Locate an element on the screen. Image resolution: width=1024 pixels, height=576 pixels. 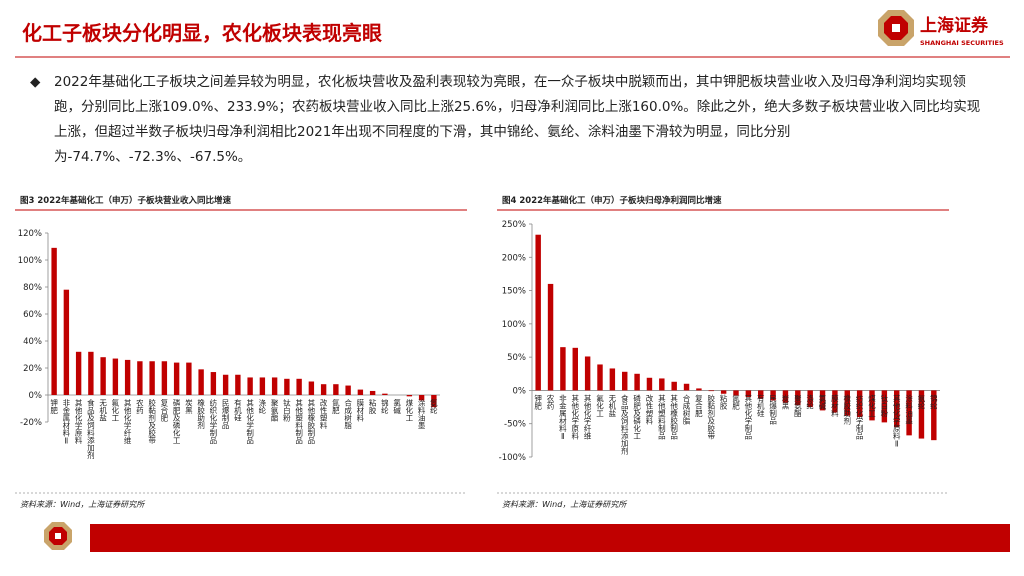
x-tick-label: 氟化工 is located at coordinates (599, 405).